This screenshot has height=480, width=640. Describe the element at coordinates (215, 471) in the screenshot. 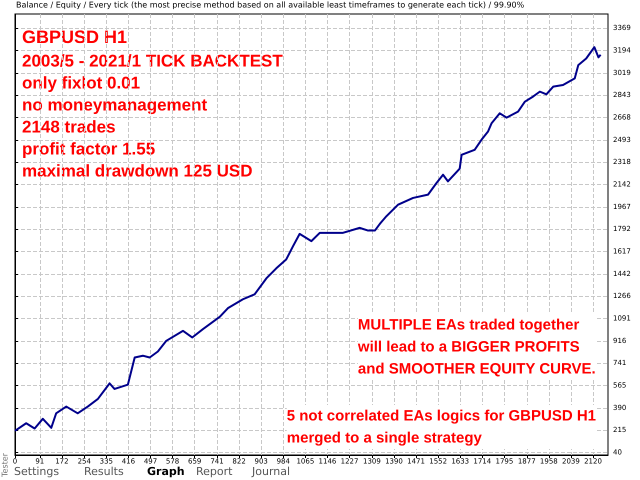

I see `text: Report` at that location.